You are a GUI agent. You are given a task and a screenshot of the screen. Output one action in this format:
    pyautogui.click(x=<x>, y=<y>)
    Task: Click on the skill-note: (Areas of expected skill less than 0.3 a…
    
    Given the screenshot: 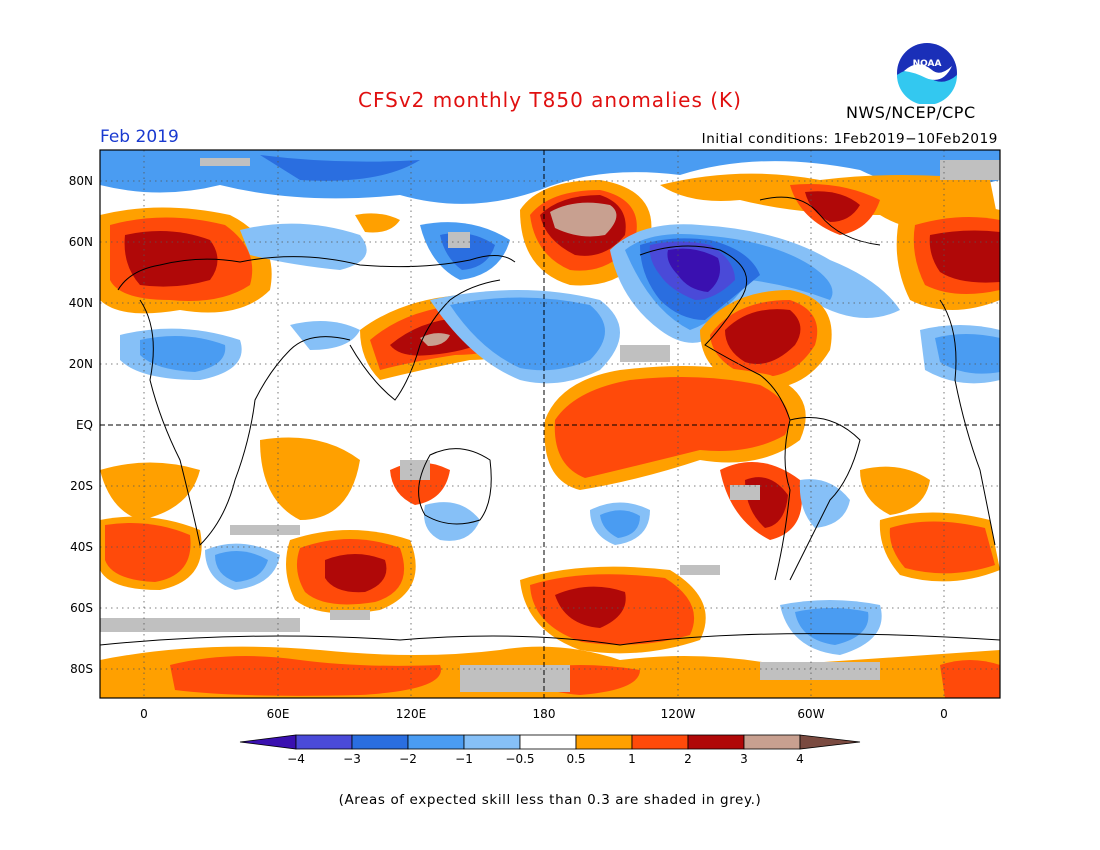 What is the action you would take?
    pyautogui.click(x=550, y=800)
    